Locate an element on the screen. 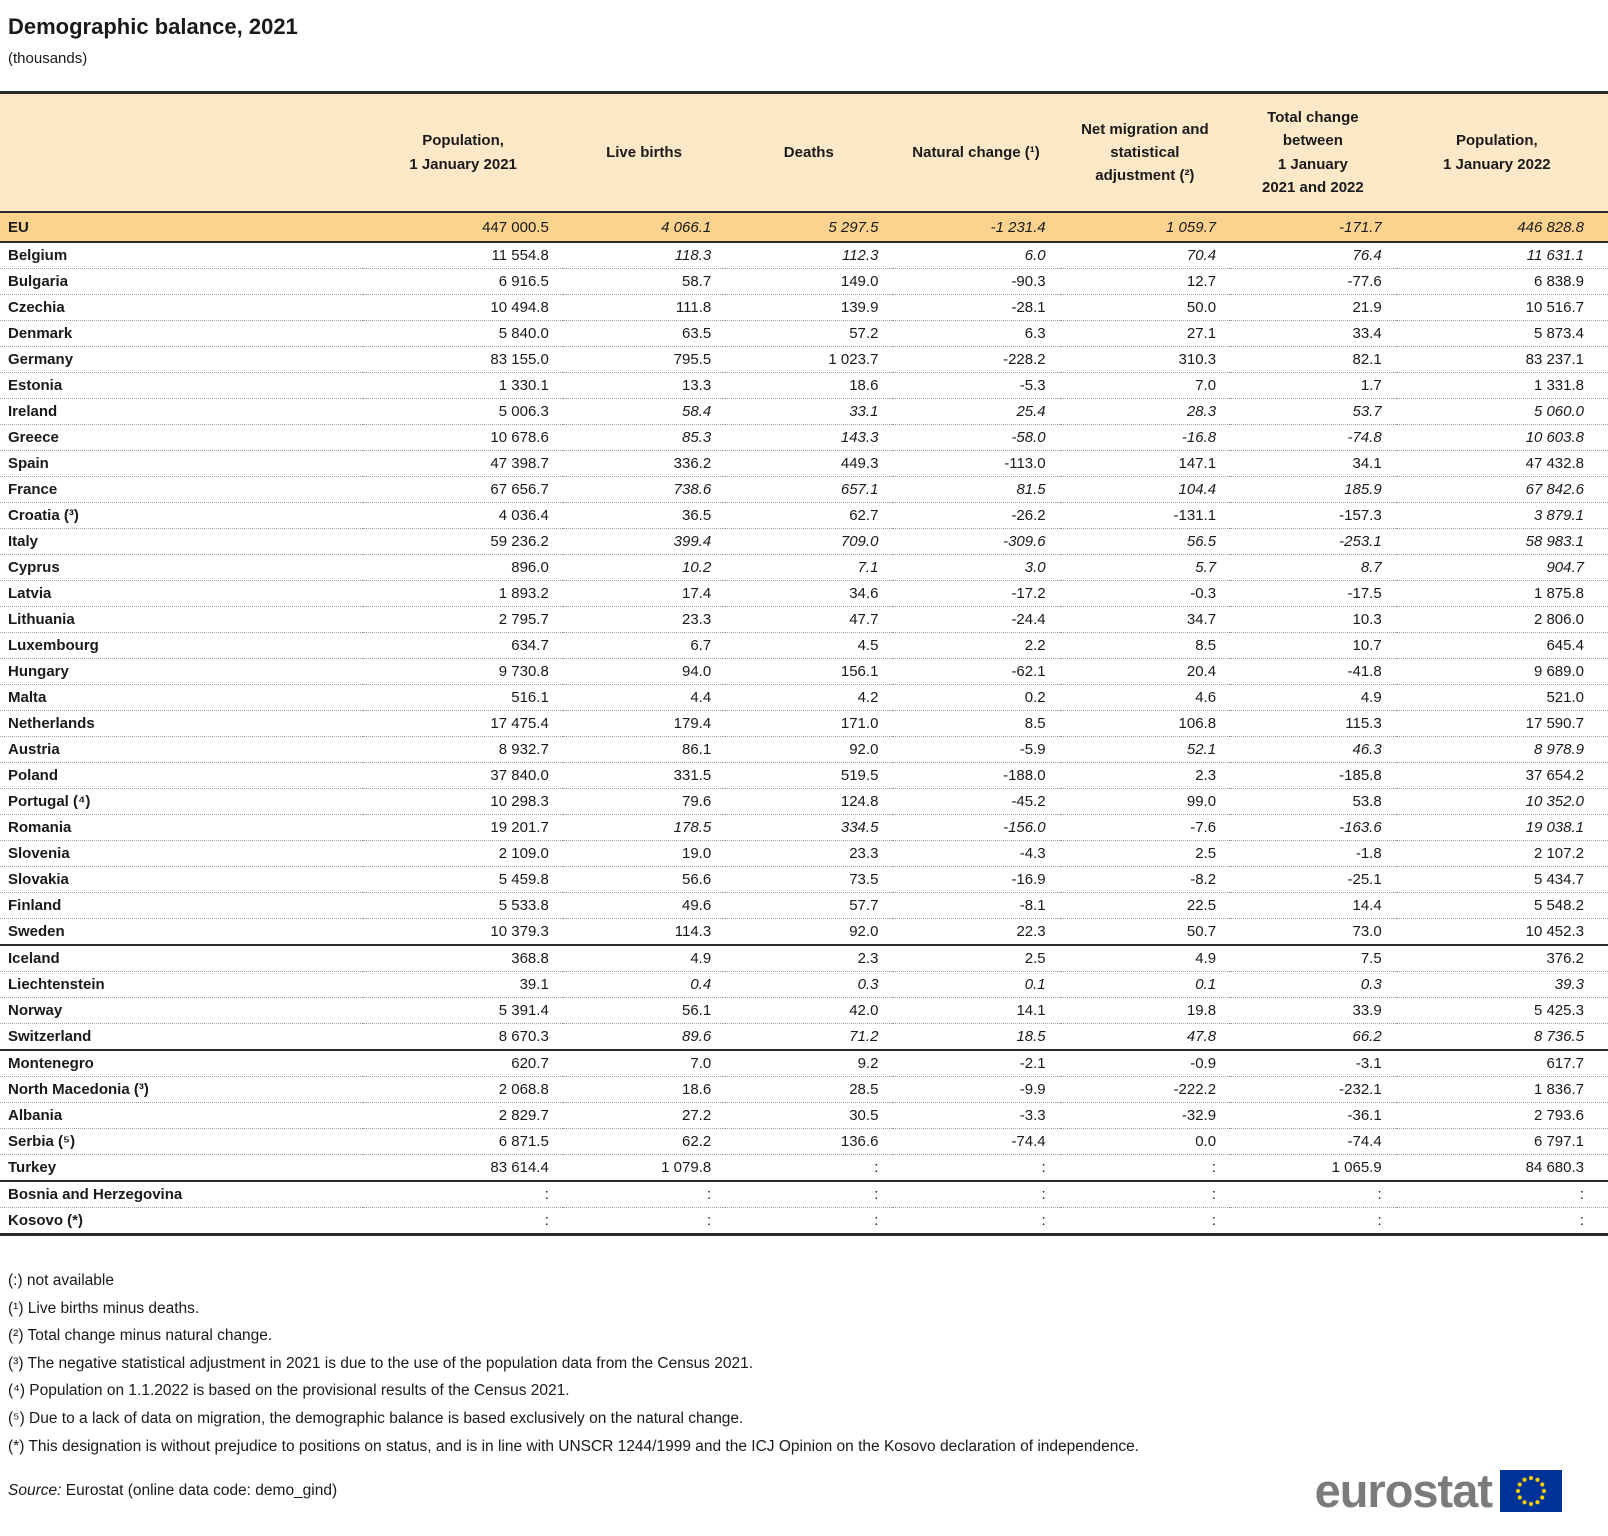 This screenshot has width=1608, height=1536. country-cell: Croatia (³) is located at coordinates (182, 515).